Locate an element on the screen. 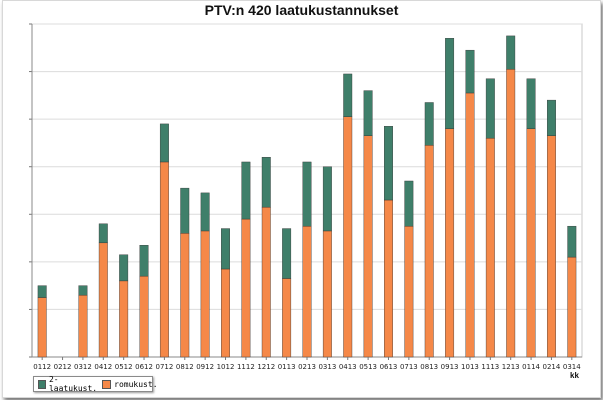 The image size is (603, 400). x-tick-label: 0512 is located at coordinates (124, 367).